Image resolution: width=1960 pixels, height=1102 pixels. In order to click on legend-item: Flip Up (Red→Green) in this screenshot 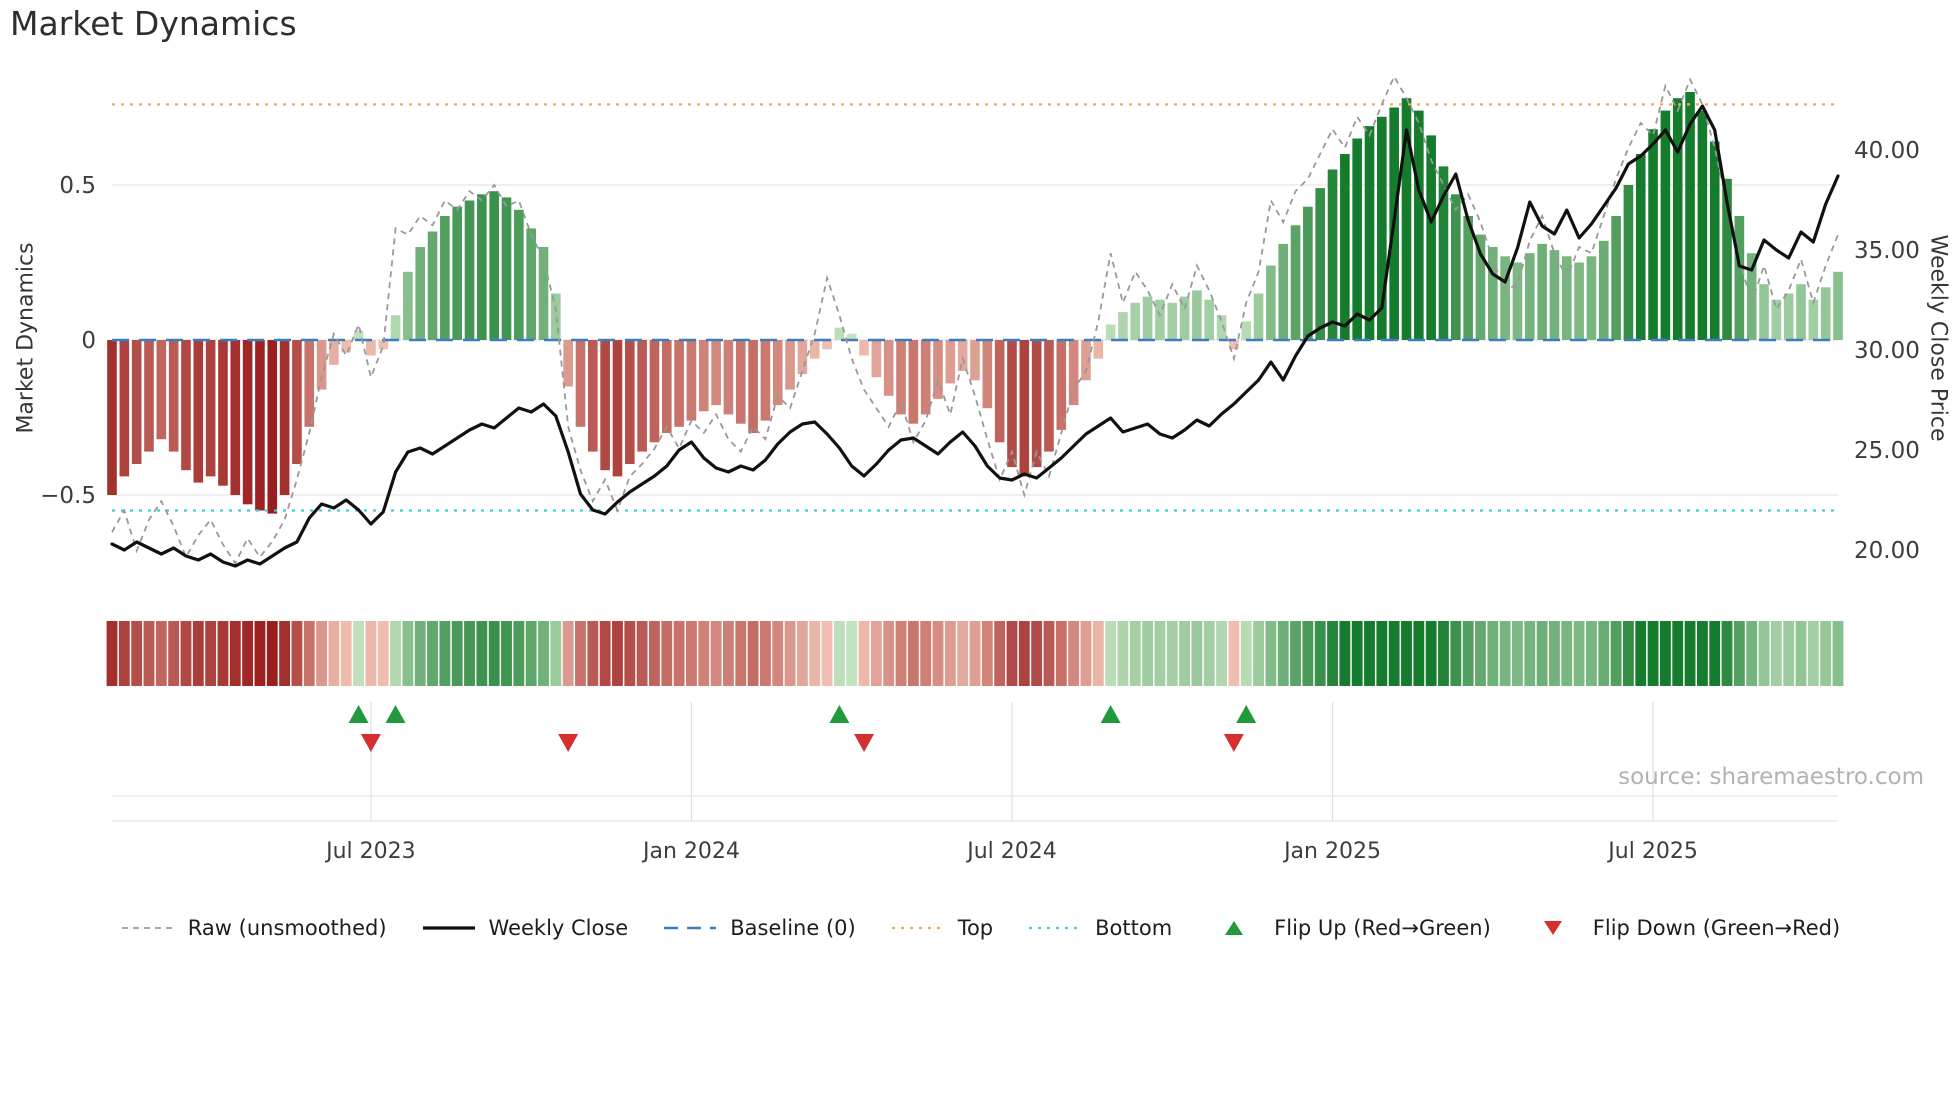, I will do `click(1348, 928)`.